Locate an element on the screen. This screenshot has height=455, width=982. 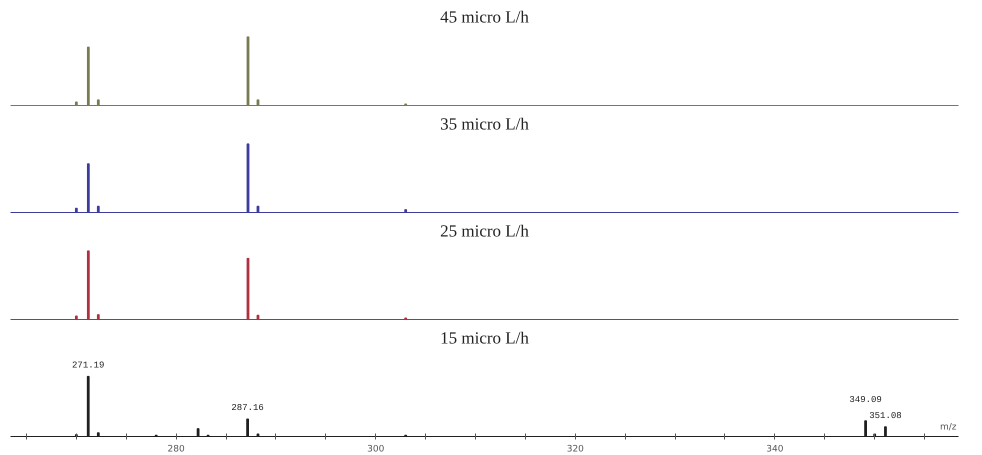
chart-title: 25 micro L/h is located at coordinates (485, 231).